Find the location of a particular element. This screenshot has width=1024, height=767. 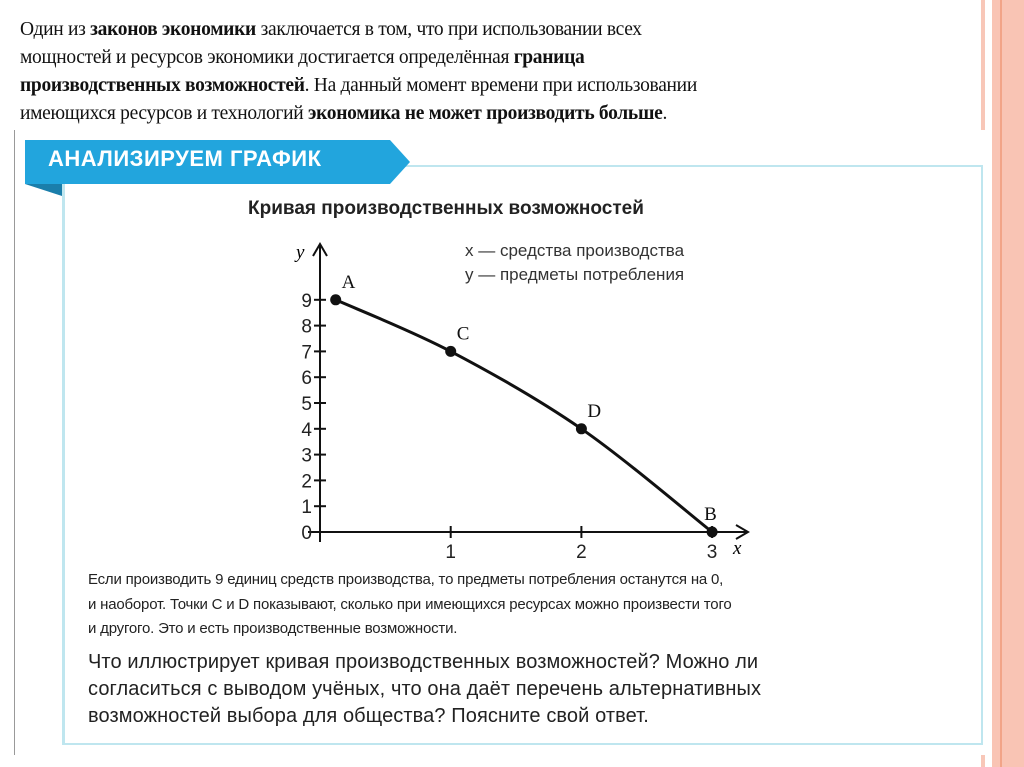

bold-term: законов экономики is located at coordinates (173, 29).